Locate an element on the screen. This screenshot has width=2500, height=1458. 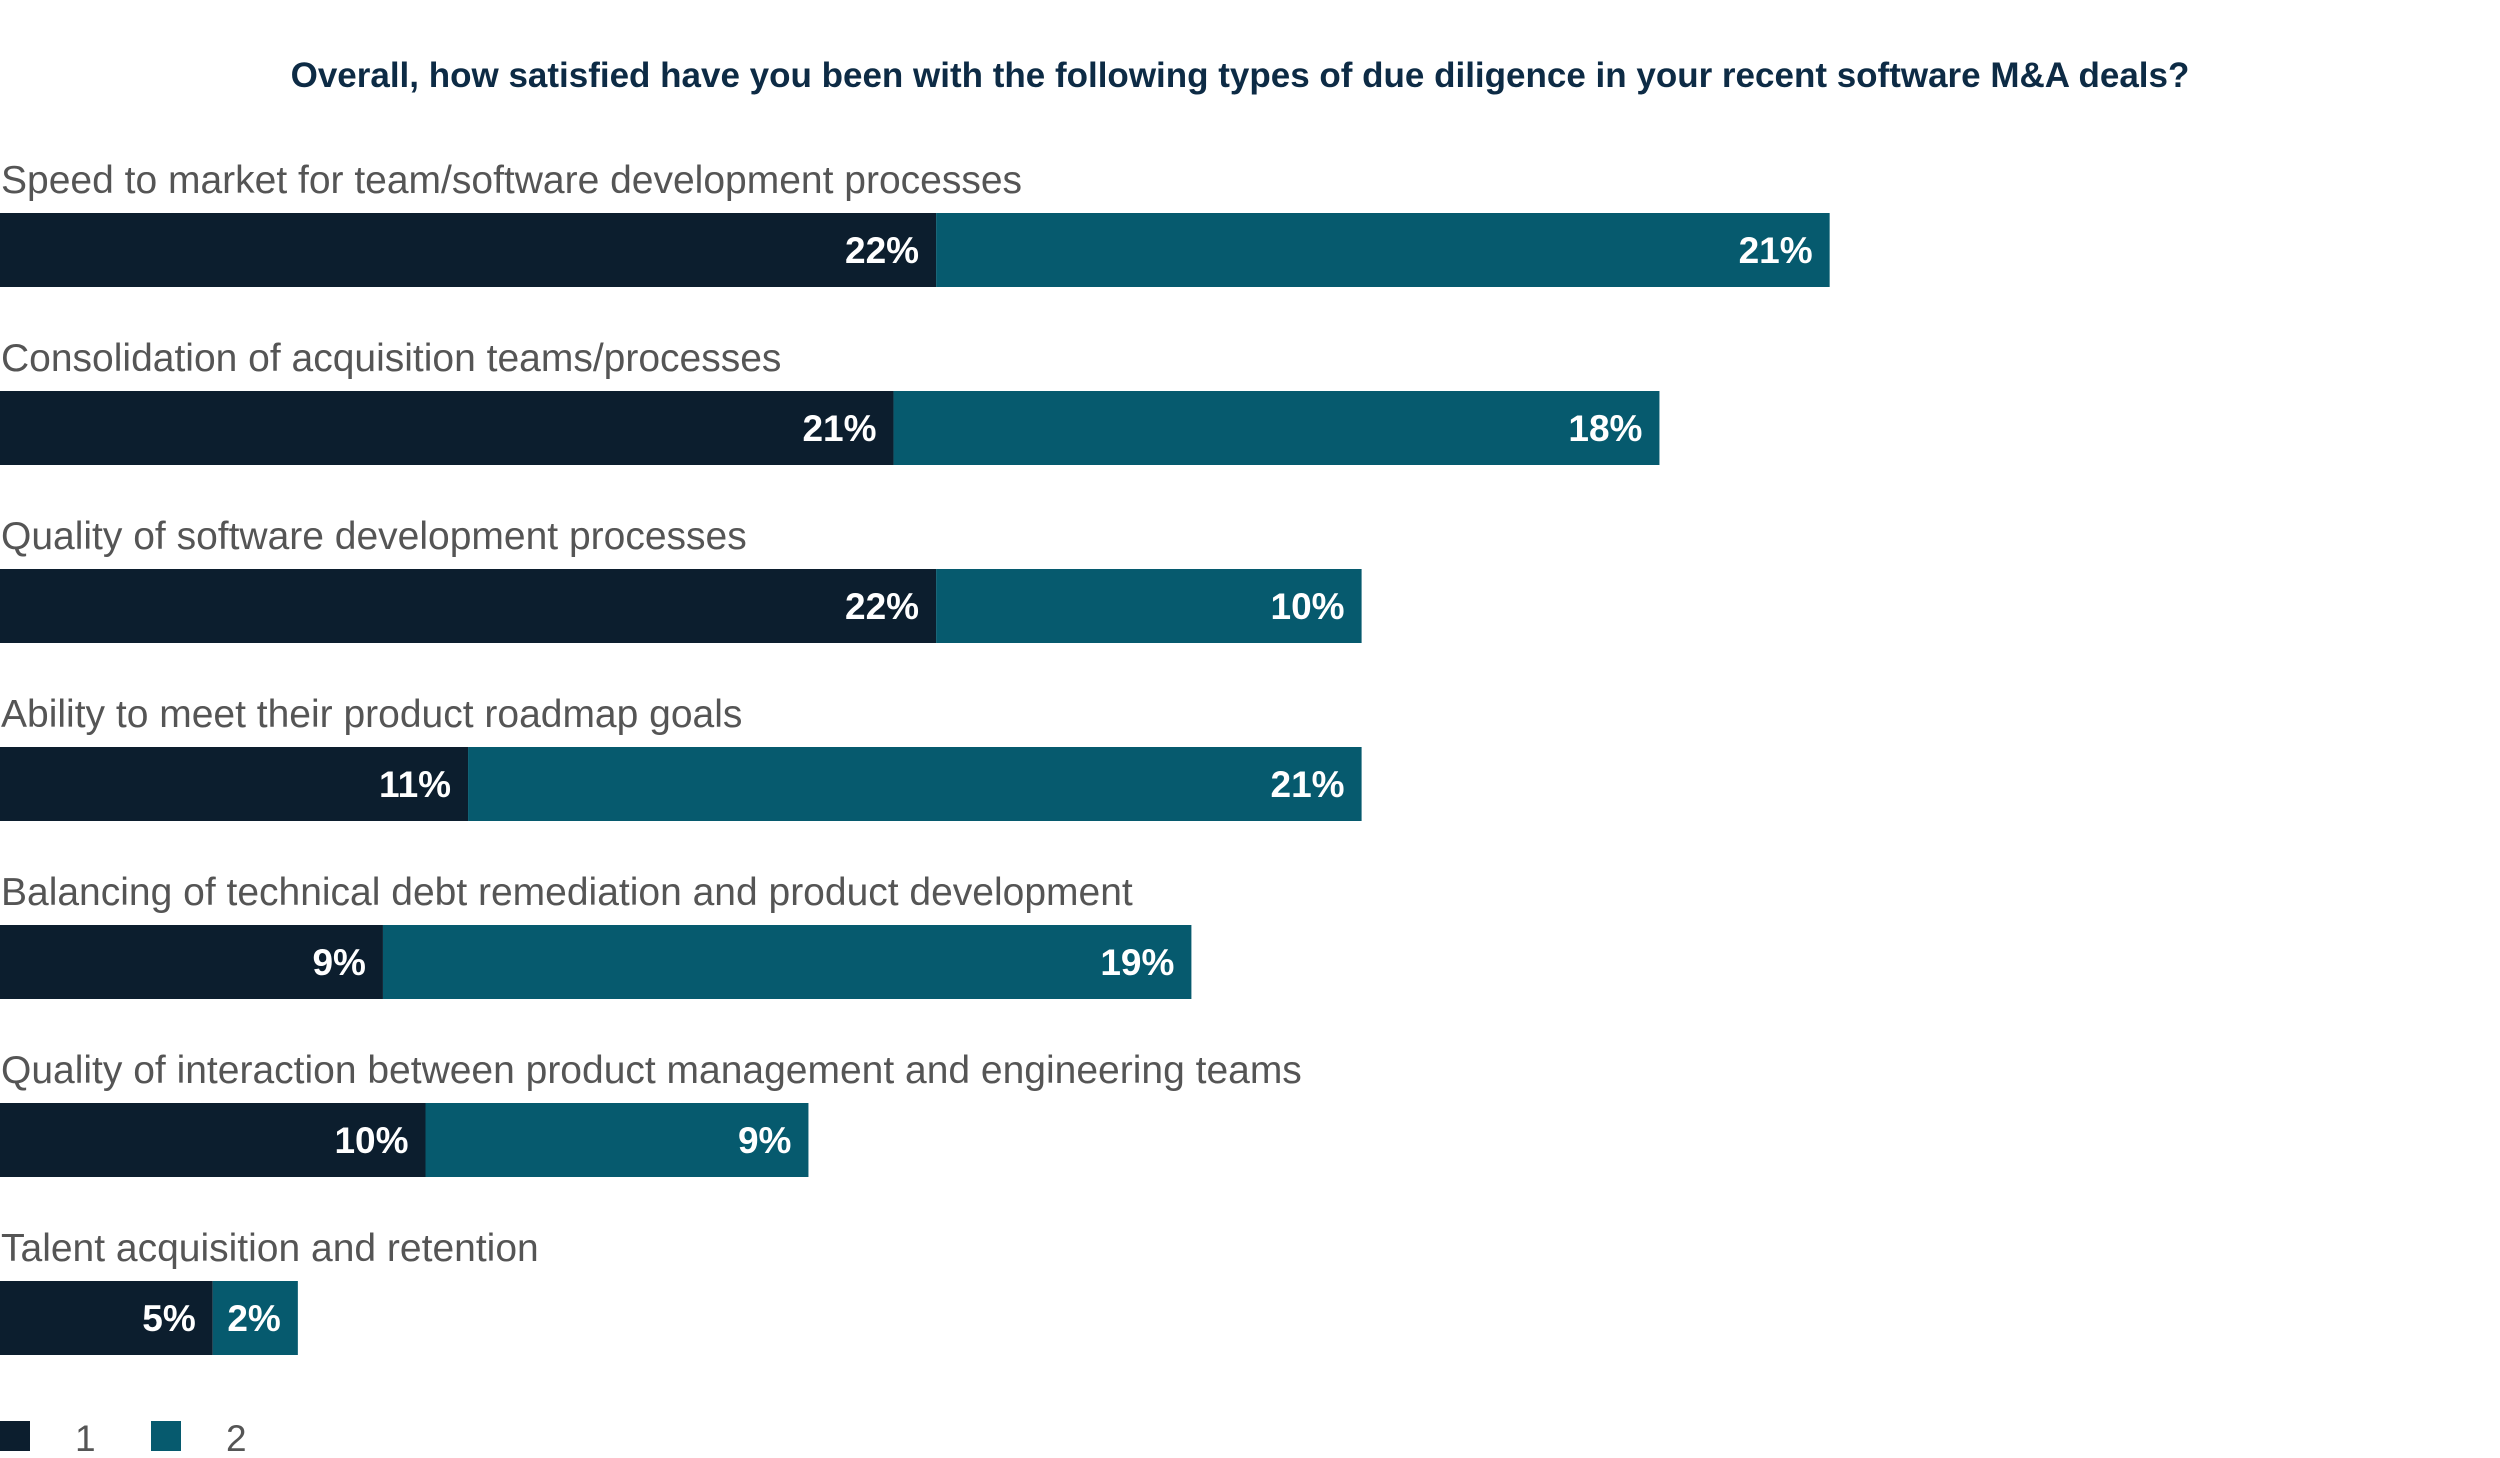
legend-item-series-1: 1 is located at coordinates (48, 1438).